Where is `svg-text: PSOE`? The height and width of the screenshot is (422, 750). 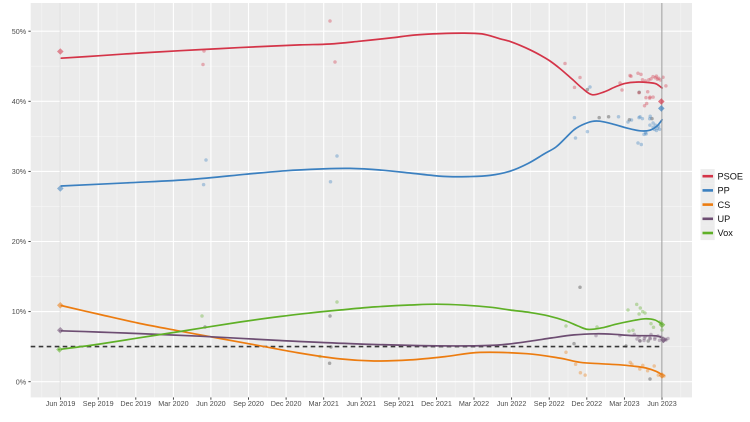
svg-text: PSOE is located at coordinates (731, 176).